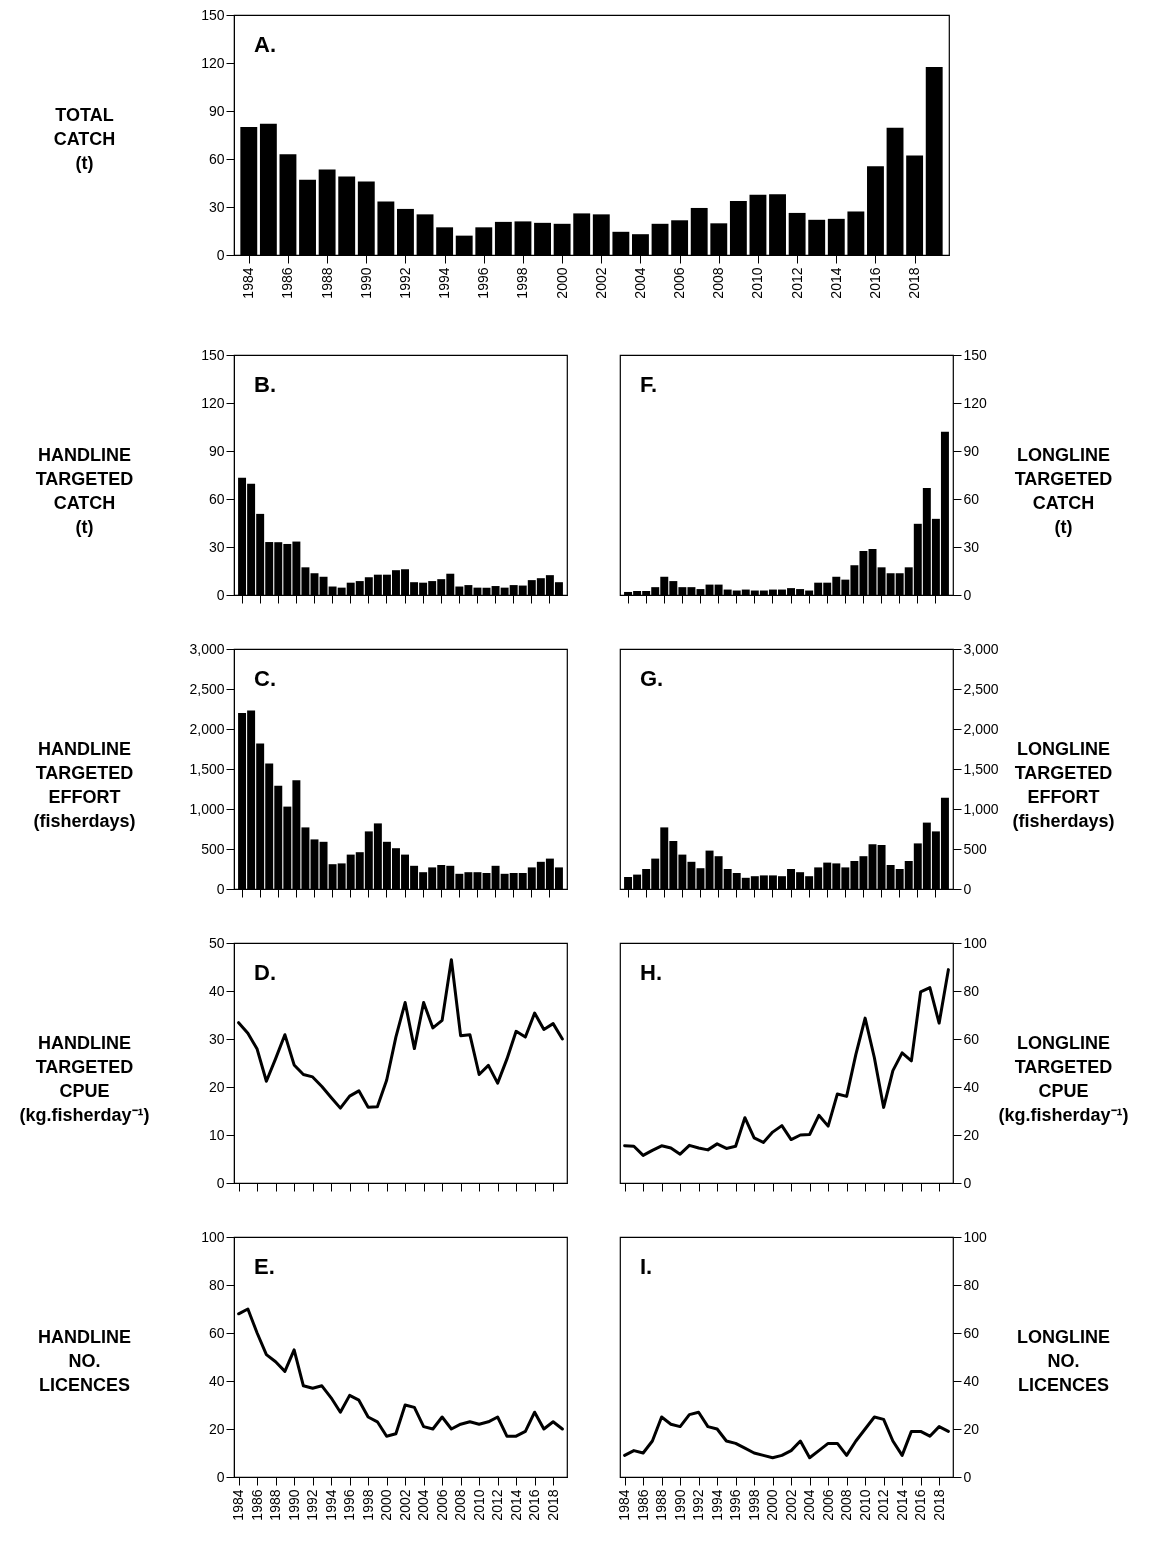 The image size is (1174, 1547). What do you see at coordinates (84, 1078) in the screenshot?
I see `y-axis-title: HANDLINE TARGETED CPUE (kg.fisherday⁻¹)` at bounding box center [84, 1078].